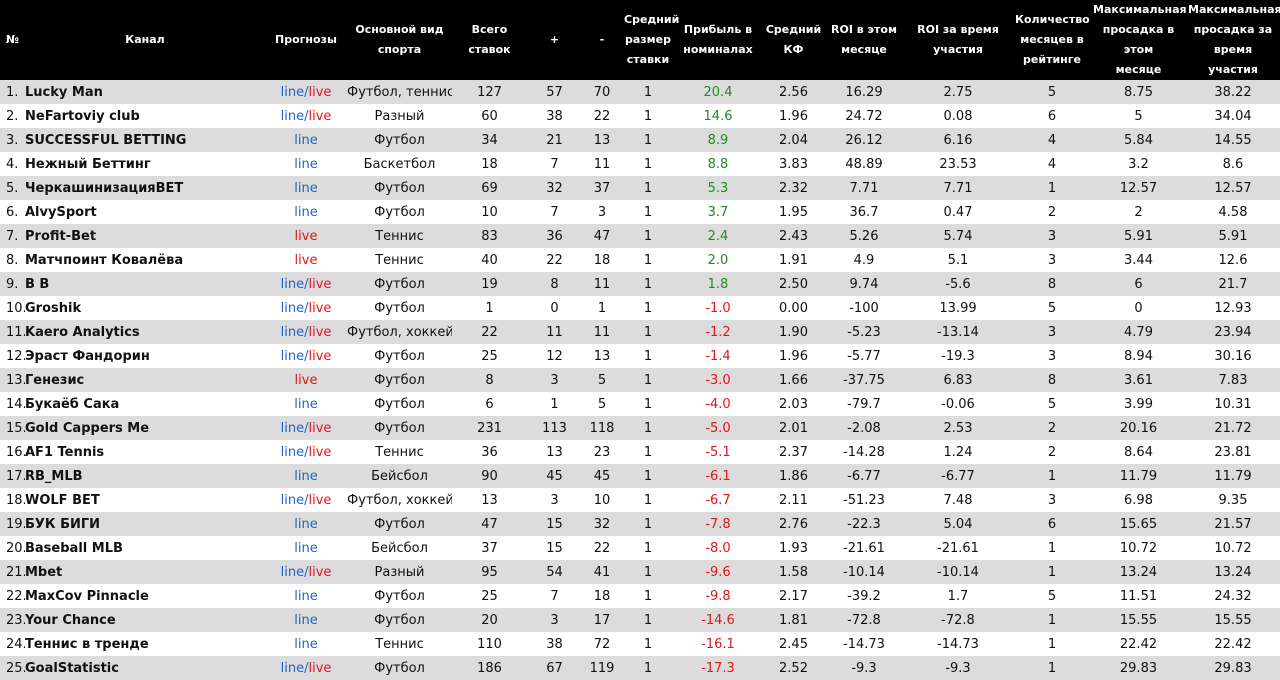 The height and width of the screenshot is (680, 1280). Describe the element at coordinates (554, 39) in the screenshot. I see `header-plus: +` at that location.